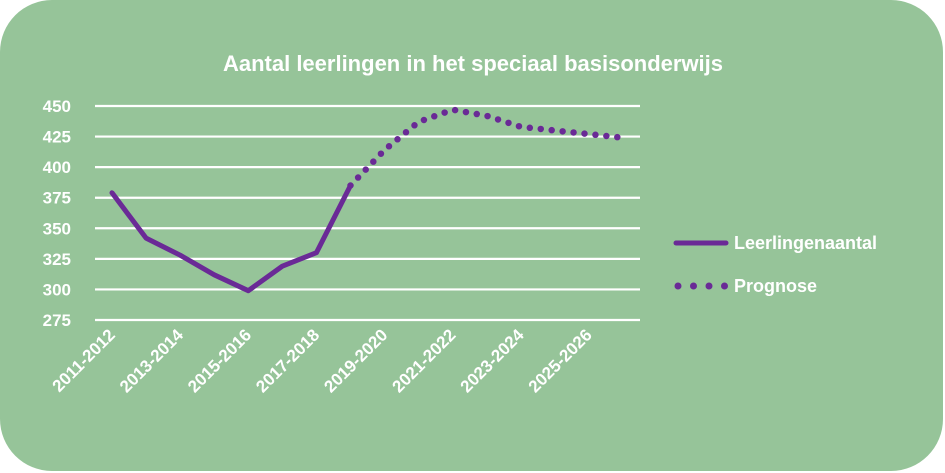 The width and height of the screenshot is (945, 473). What do you see at coordinates (487, 147) in the screenshot?
I see `series-line-prognose` at bounding box center [487, 147].